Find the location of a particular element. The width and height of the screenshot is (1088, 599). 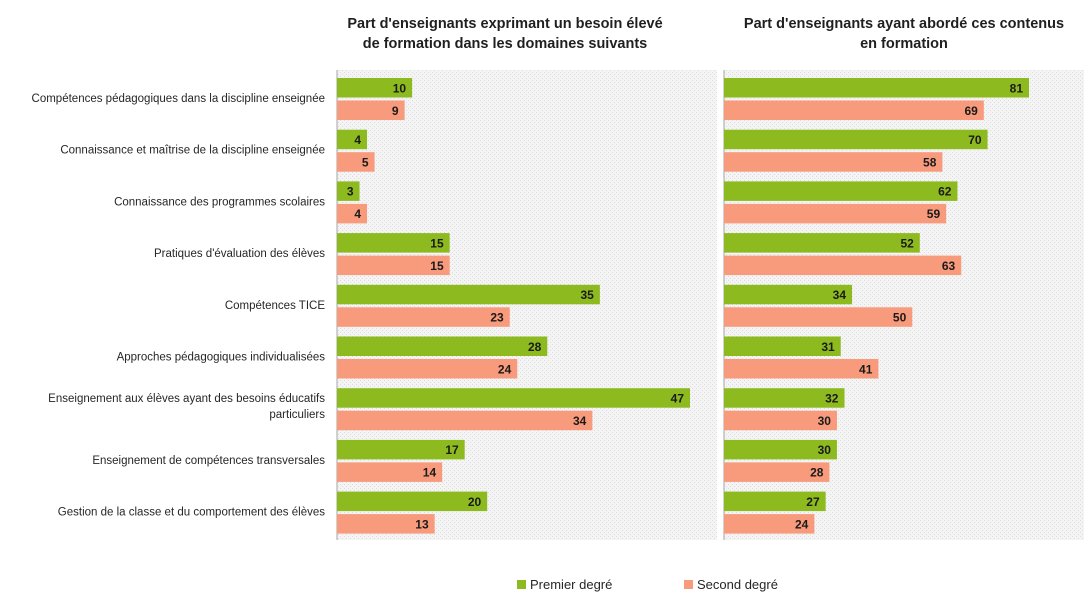

data-label: 70 is located at coordinates (975, 140).